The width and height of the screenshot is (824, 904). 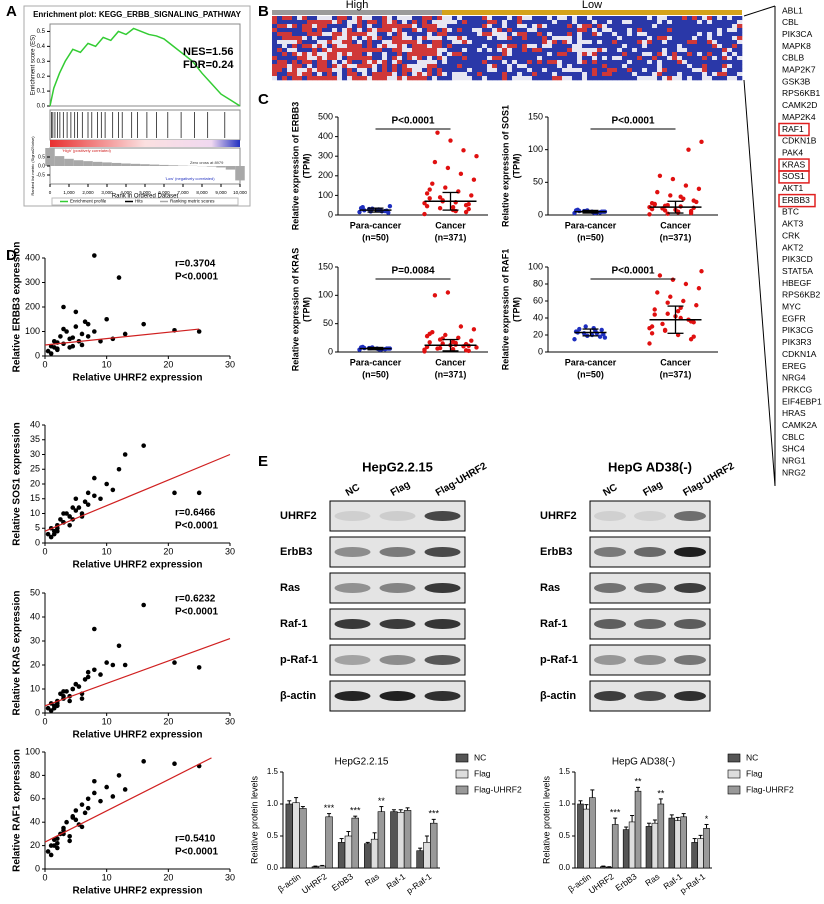 I want to click on y-tick-label: 0.3, so click(x=41, y=62).